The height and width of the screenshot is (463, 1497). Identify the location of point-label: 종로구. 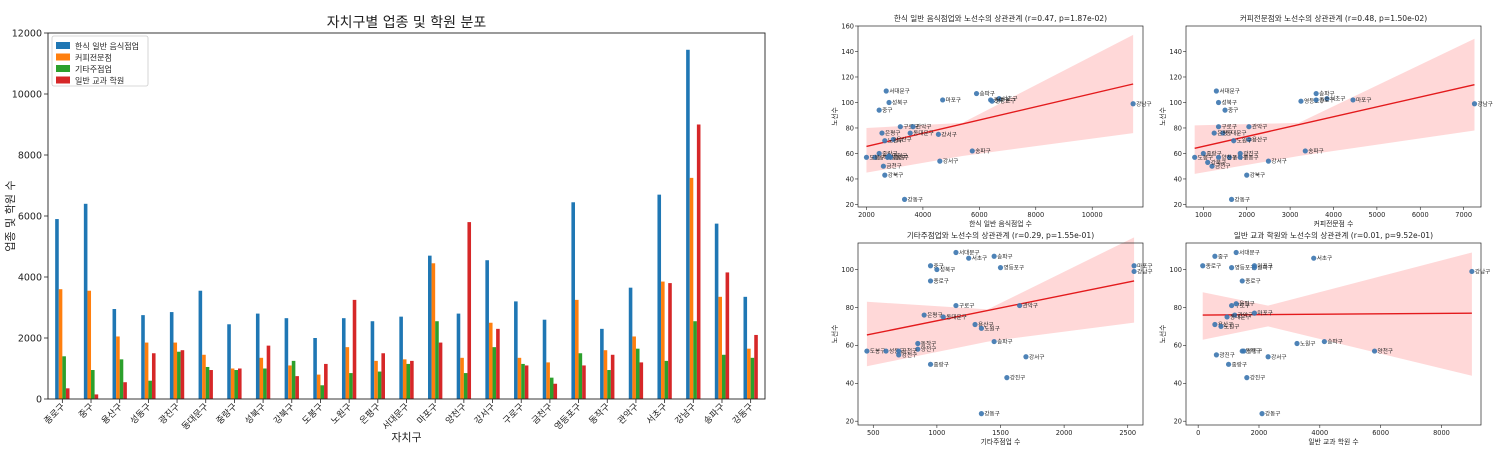
(1326, 100).